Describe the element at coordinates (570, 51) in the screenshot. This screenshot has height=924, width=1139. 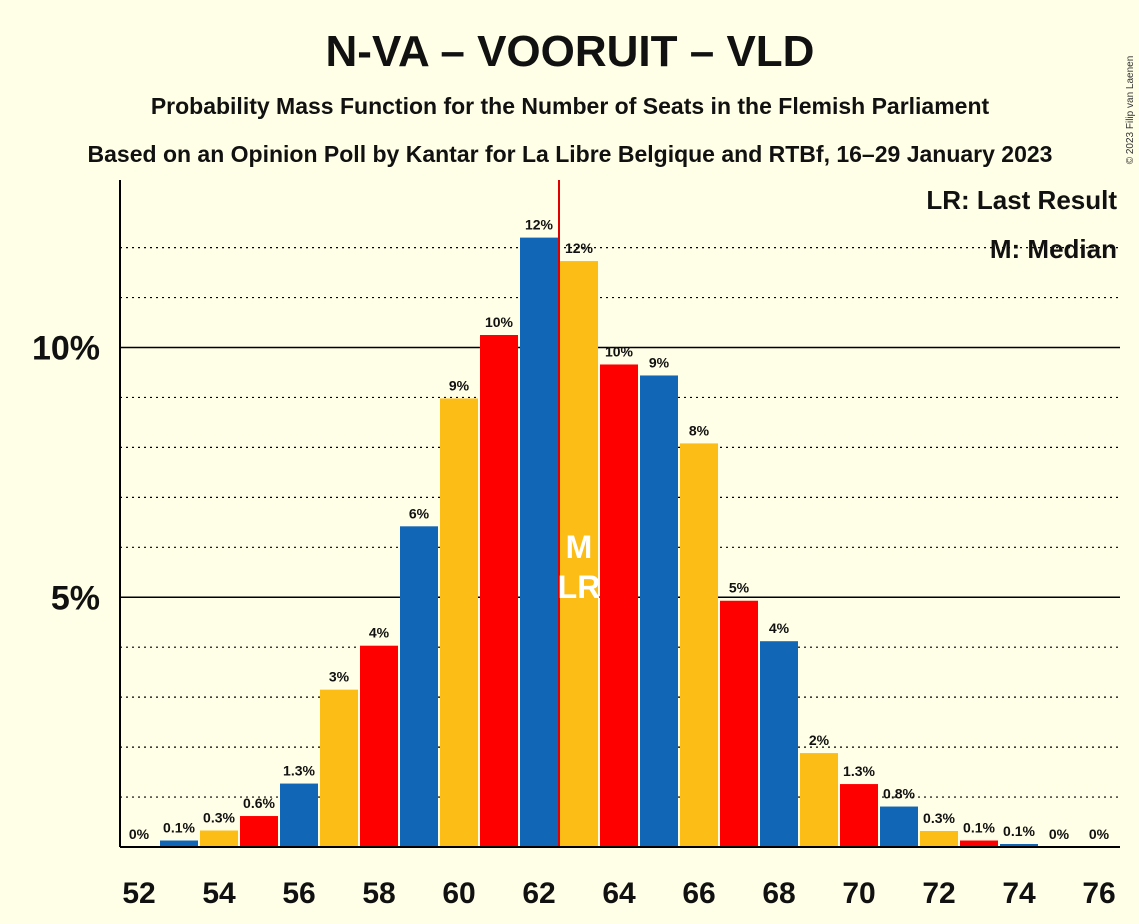
I see `chart-title: N-VA – VOORUIT – VLD` at that location.